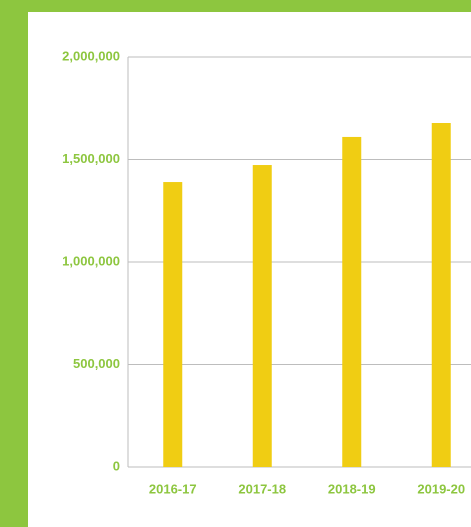 The image size is (471, 527). Describe the element at coordinates (91, 55) in the screenshot. I see `y-tick-label: 2,000,000` at that location.